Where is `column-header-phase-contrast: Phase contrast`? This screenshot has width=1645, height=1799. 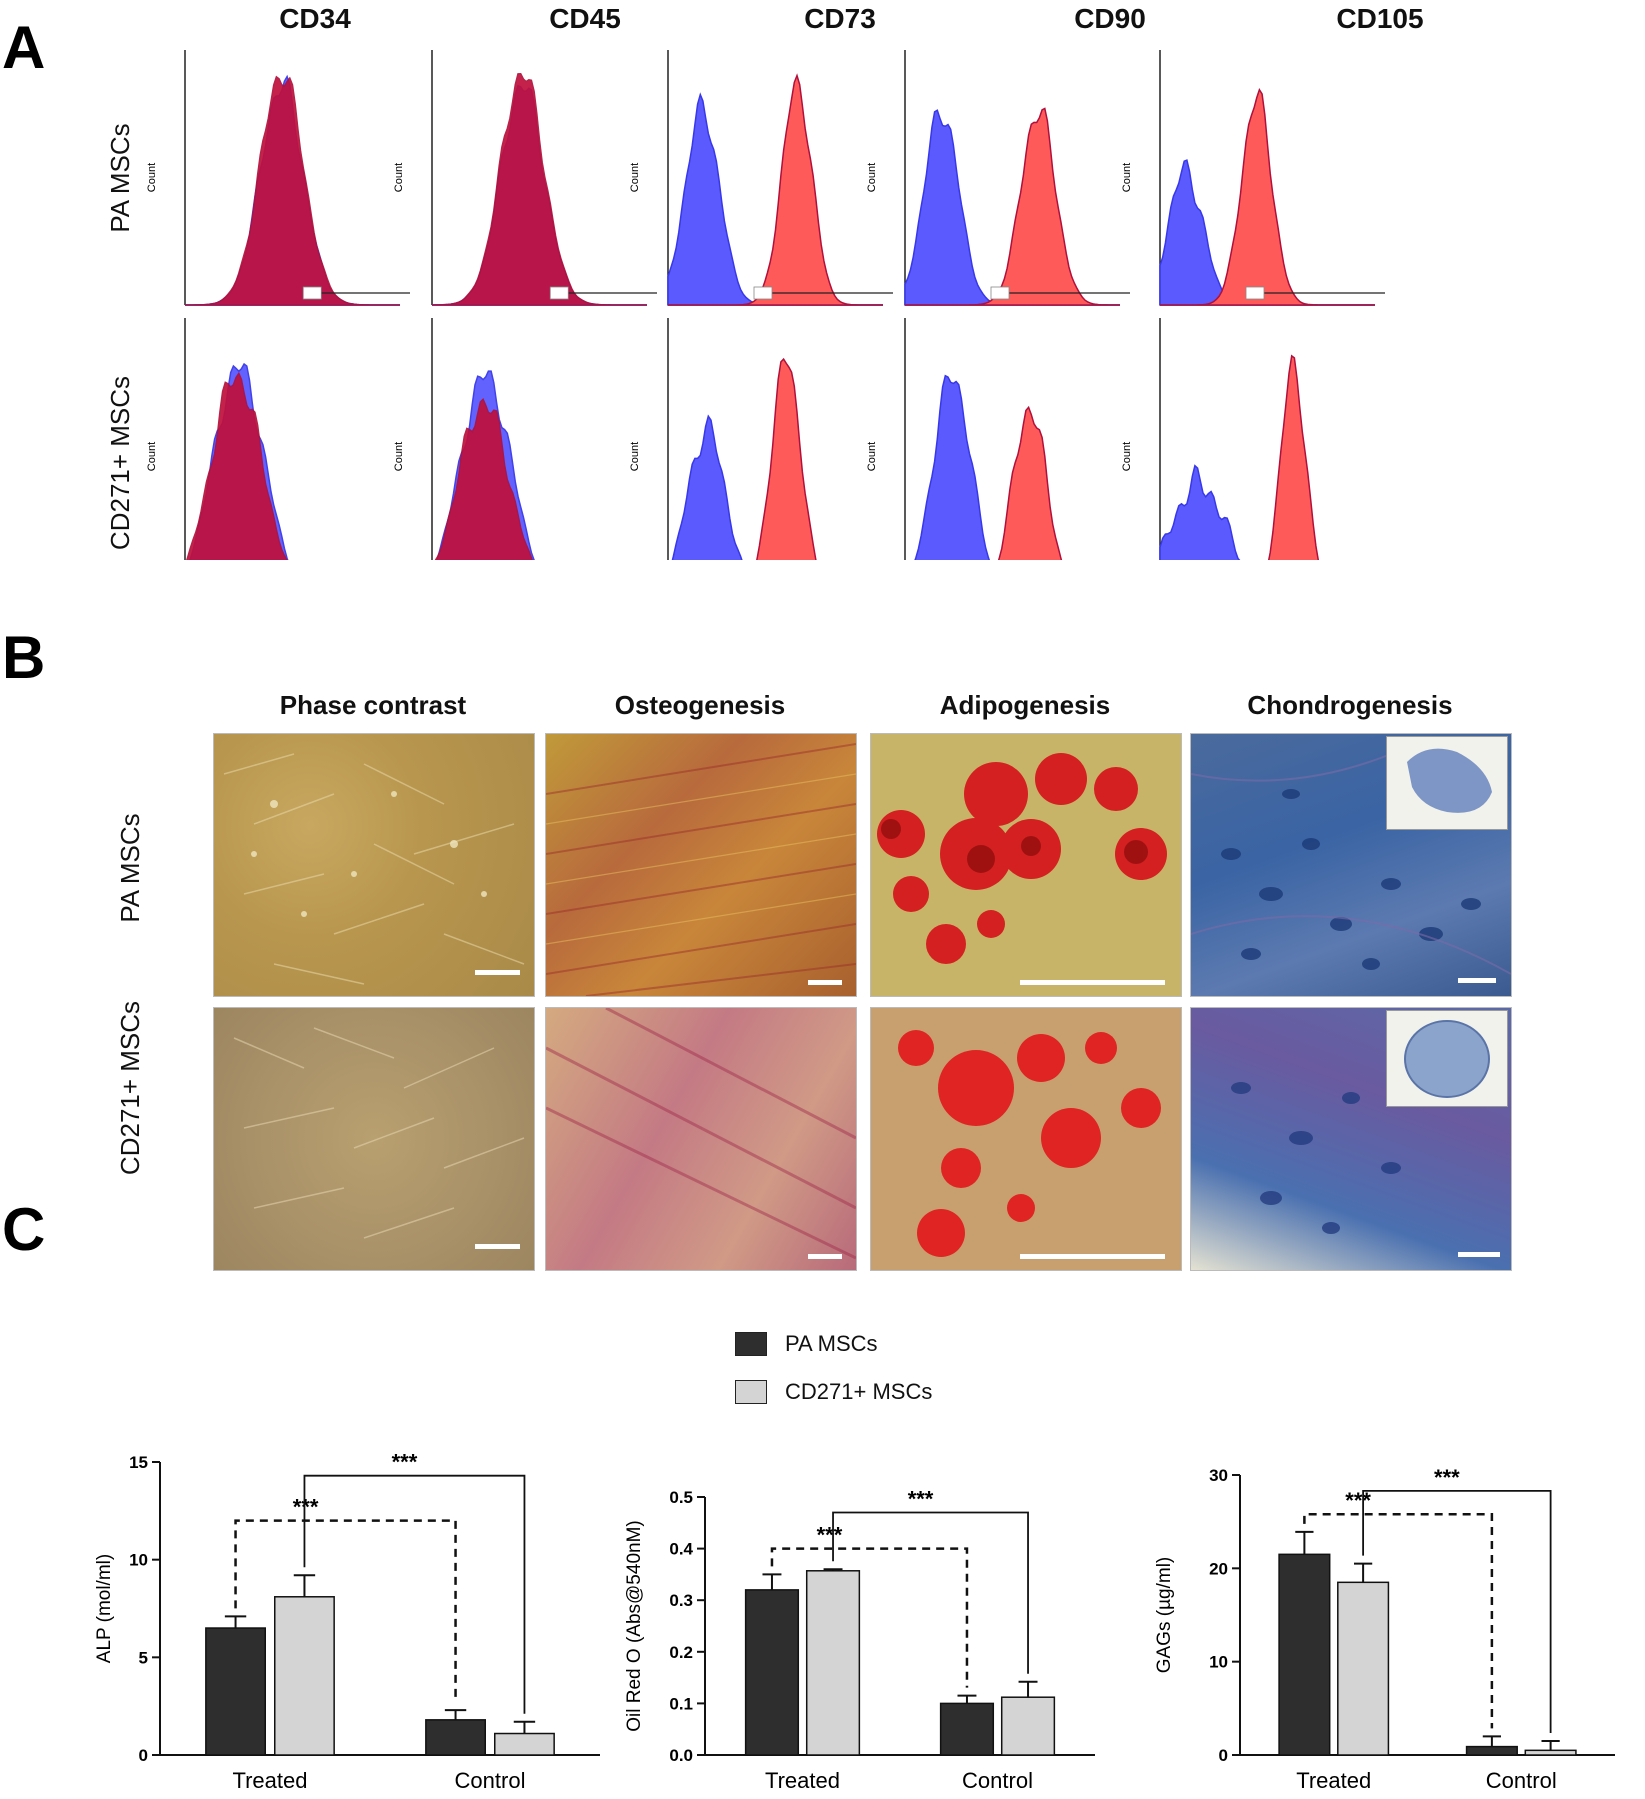
column-header-phase-contrast: Phase contrast is located at coordinates (373, 705).